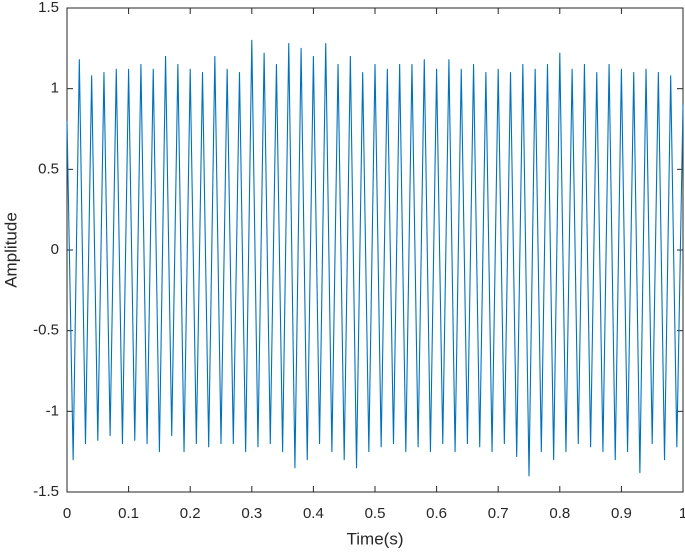 This screenshot has width=685, height=552. Describe the element at coordinates (436, 513) in the screenshot. I see `x-tick-label: 0.6` at that location.